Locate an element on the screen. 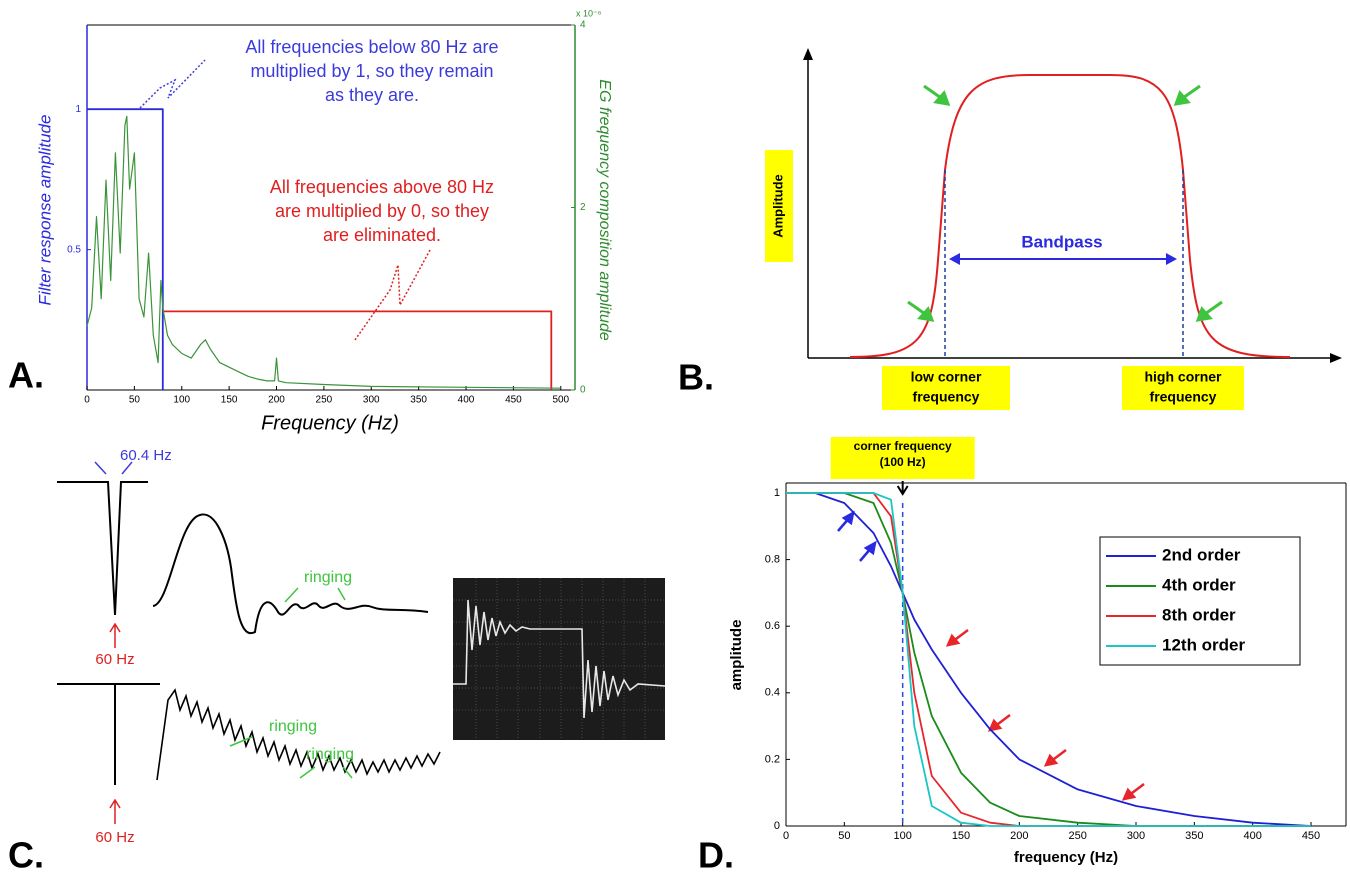 Image resolution: width=1350 pixels, height=876 pixels. blue-arrows is located at coordinates (857, 536).